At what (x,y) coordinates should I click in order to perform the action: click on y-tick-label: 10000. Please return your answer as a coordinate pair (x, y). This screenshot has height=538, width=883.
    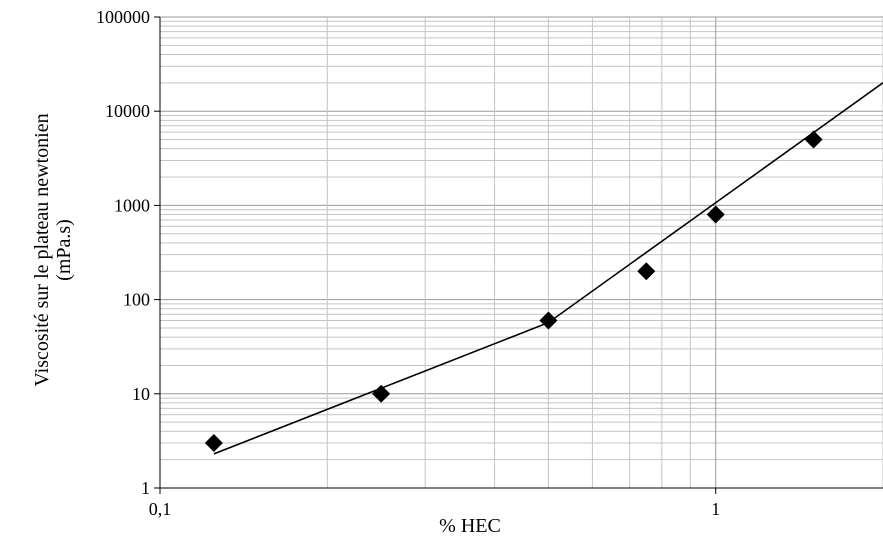
    Looking at the image, I should click on (127, 111).